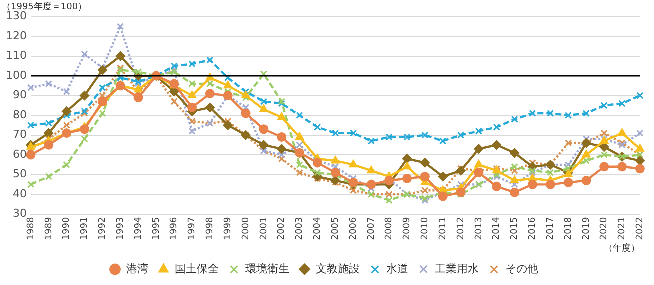 This screenshot has width=654, height=285. Describe the element at coordinates (19, 95) in the screenshot. I see `y-tick-label: 90` at that location.